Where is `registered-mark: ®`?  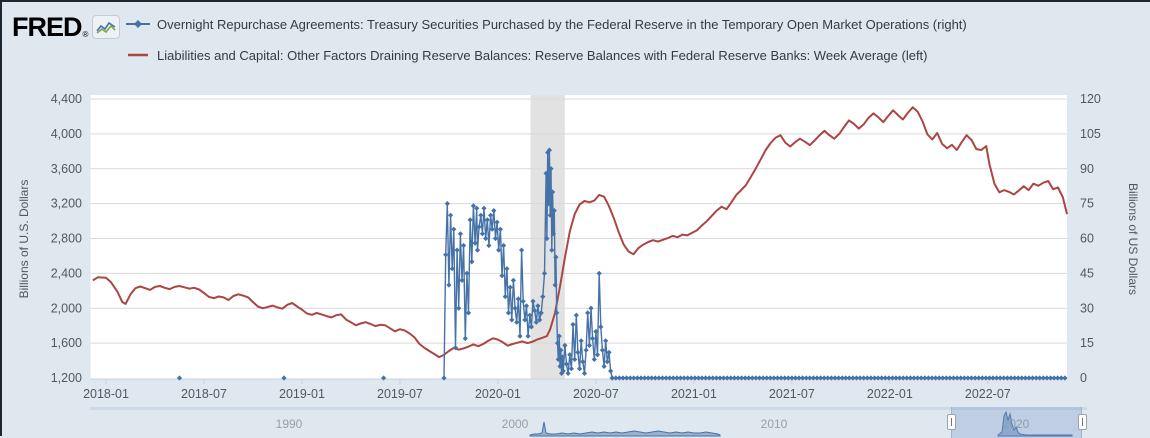
registered-mark: ® is located at coordinates (85, 34).